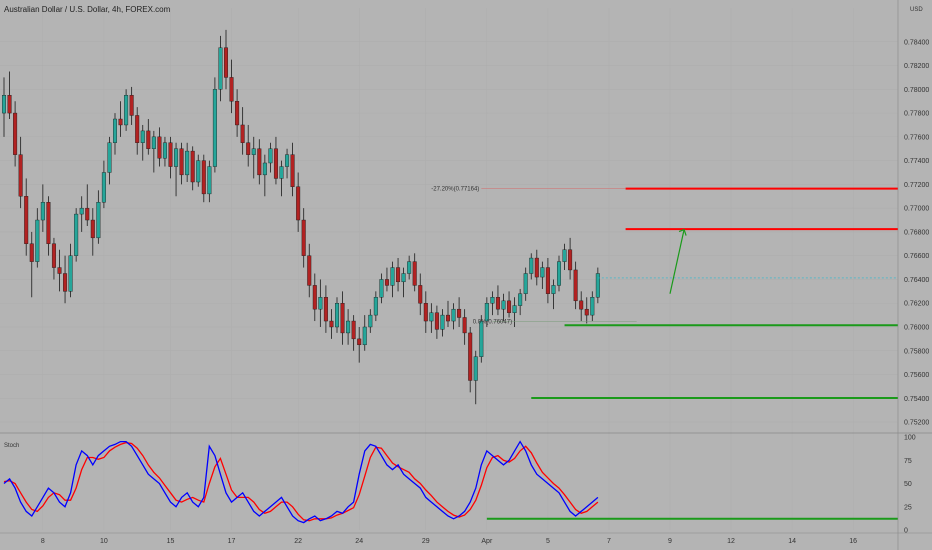 Image resolution: width=932 pixels, height=550 pixels. Describe the element at coordinates (916, 209) in the screenshot. I see `price-tick-label: 0.77000` at that location.